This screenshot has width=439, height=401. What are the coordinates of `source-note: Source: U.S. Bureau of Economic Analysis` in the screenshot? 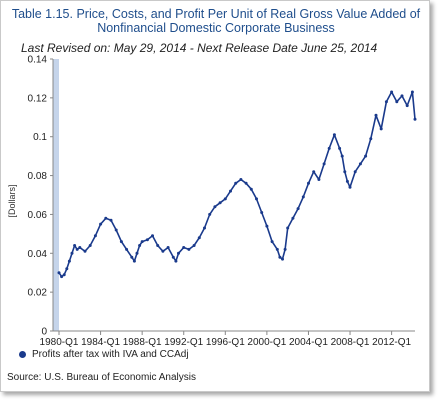 It's located at (101, 377).